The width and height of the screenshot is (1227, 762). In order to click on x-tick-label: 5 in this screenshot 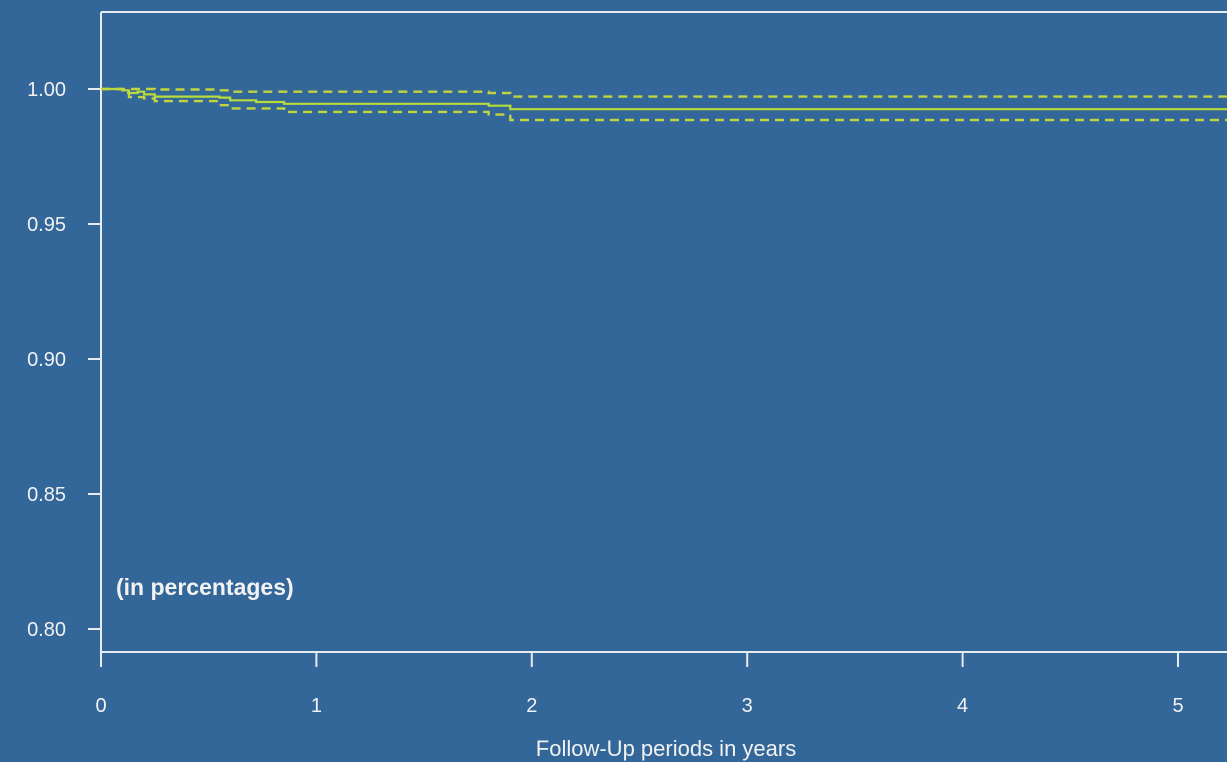, I will do `click(1177, 706)`.